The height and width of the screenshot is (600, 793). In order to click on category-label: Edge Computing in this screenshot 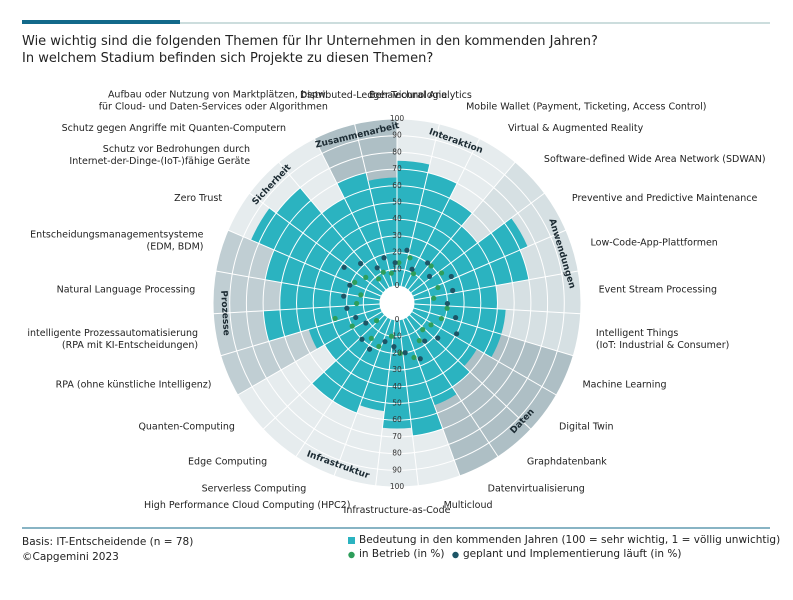, I will do `click(228, 462)`.